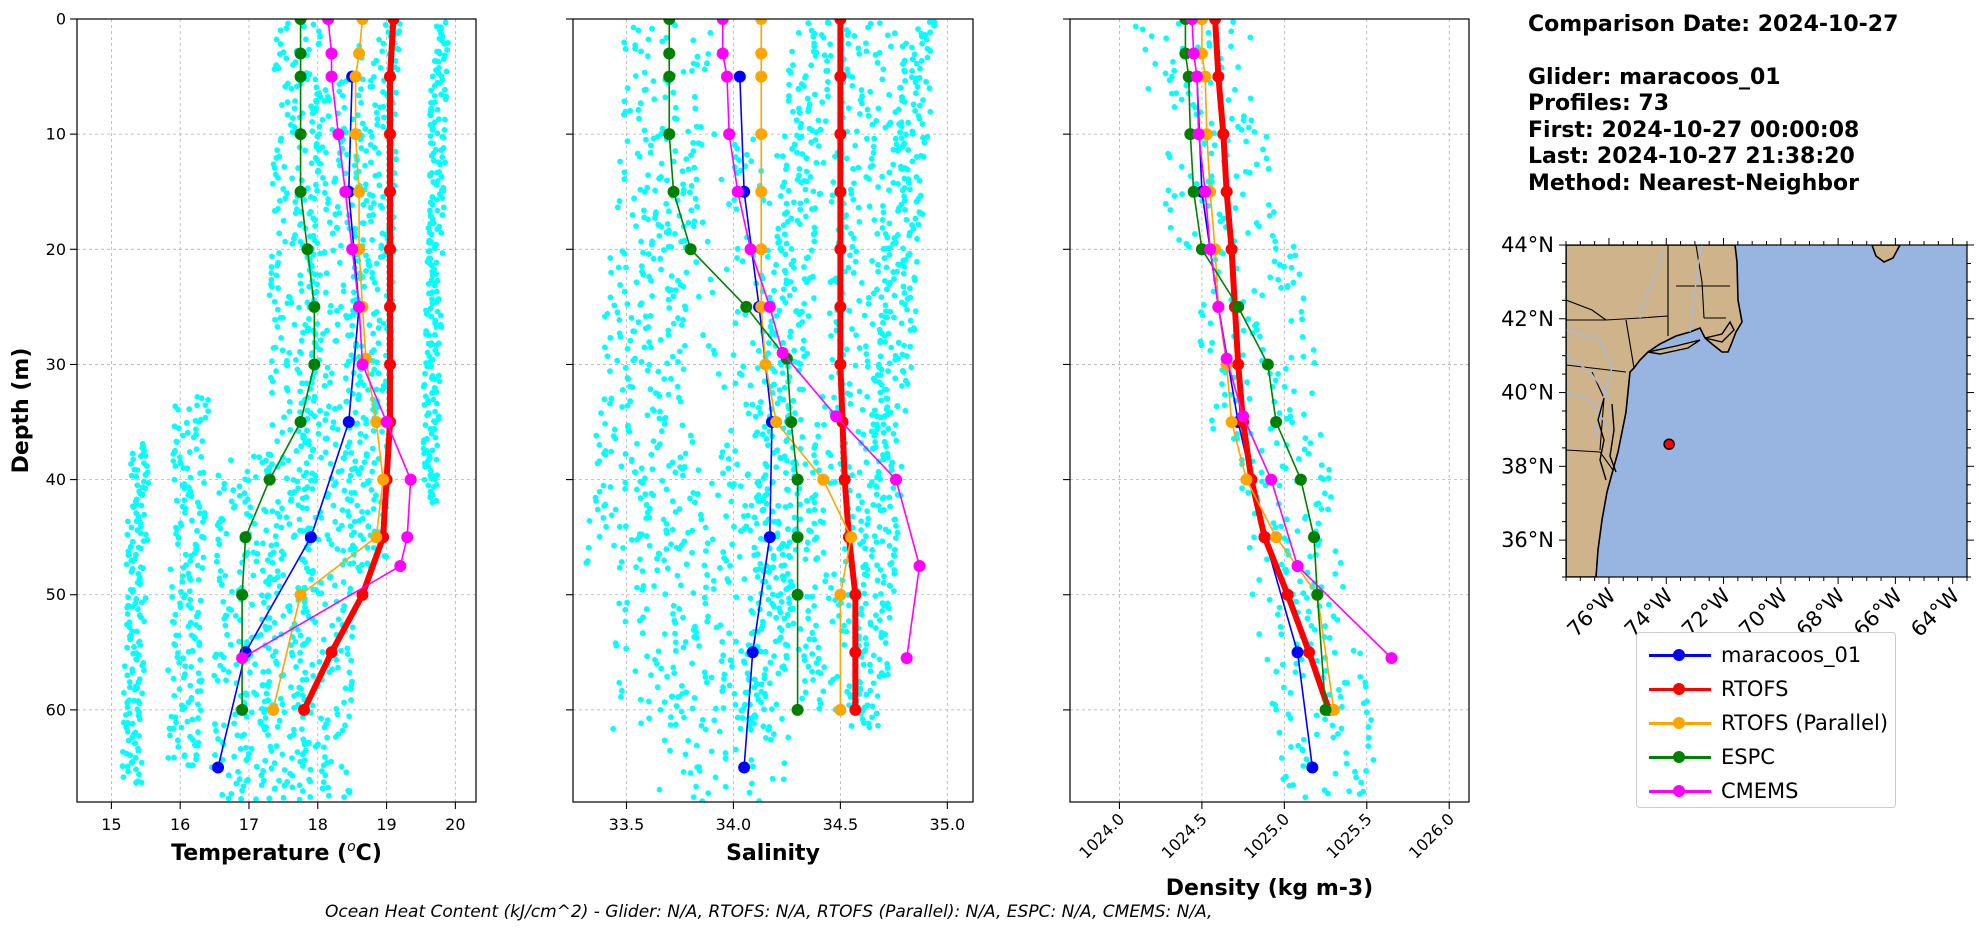 The height and width of the screenshot is (934, 1979). What do you see at coordinates (1760, 791) in the screenshot?
I see `legend-label: CMEMS` at bounding box center [1760, 791].